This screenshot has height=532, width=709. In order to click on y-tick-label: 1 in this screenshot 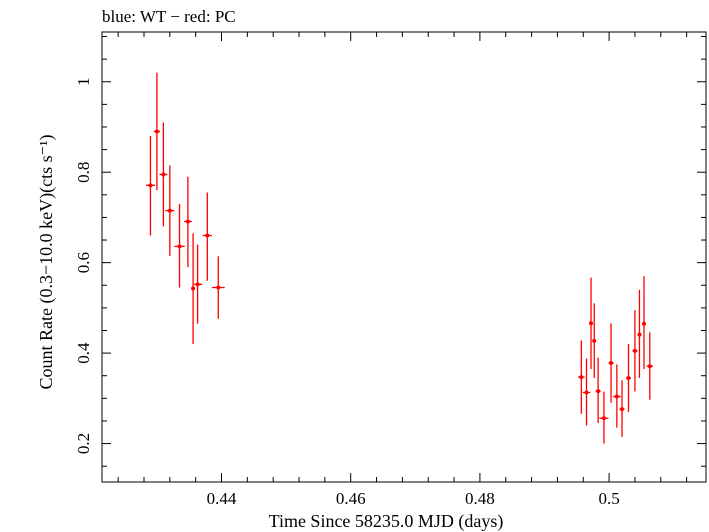, I will do `click(83, 81)`.